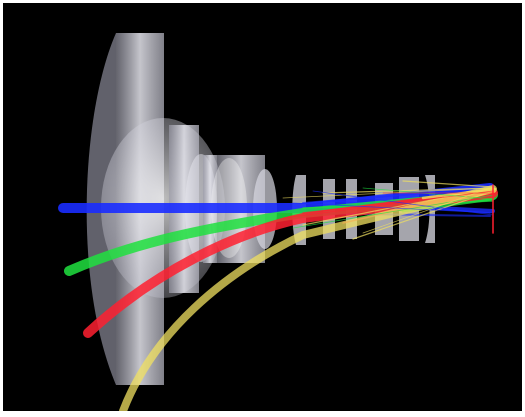  Describe the element at coordinates (388, 210) in the screenshot. I see `ray-fan-rear` at that location.